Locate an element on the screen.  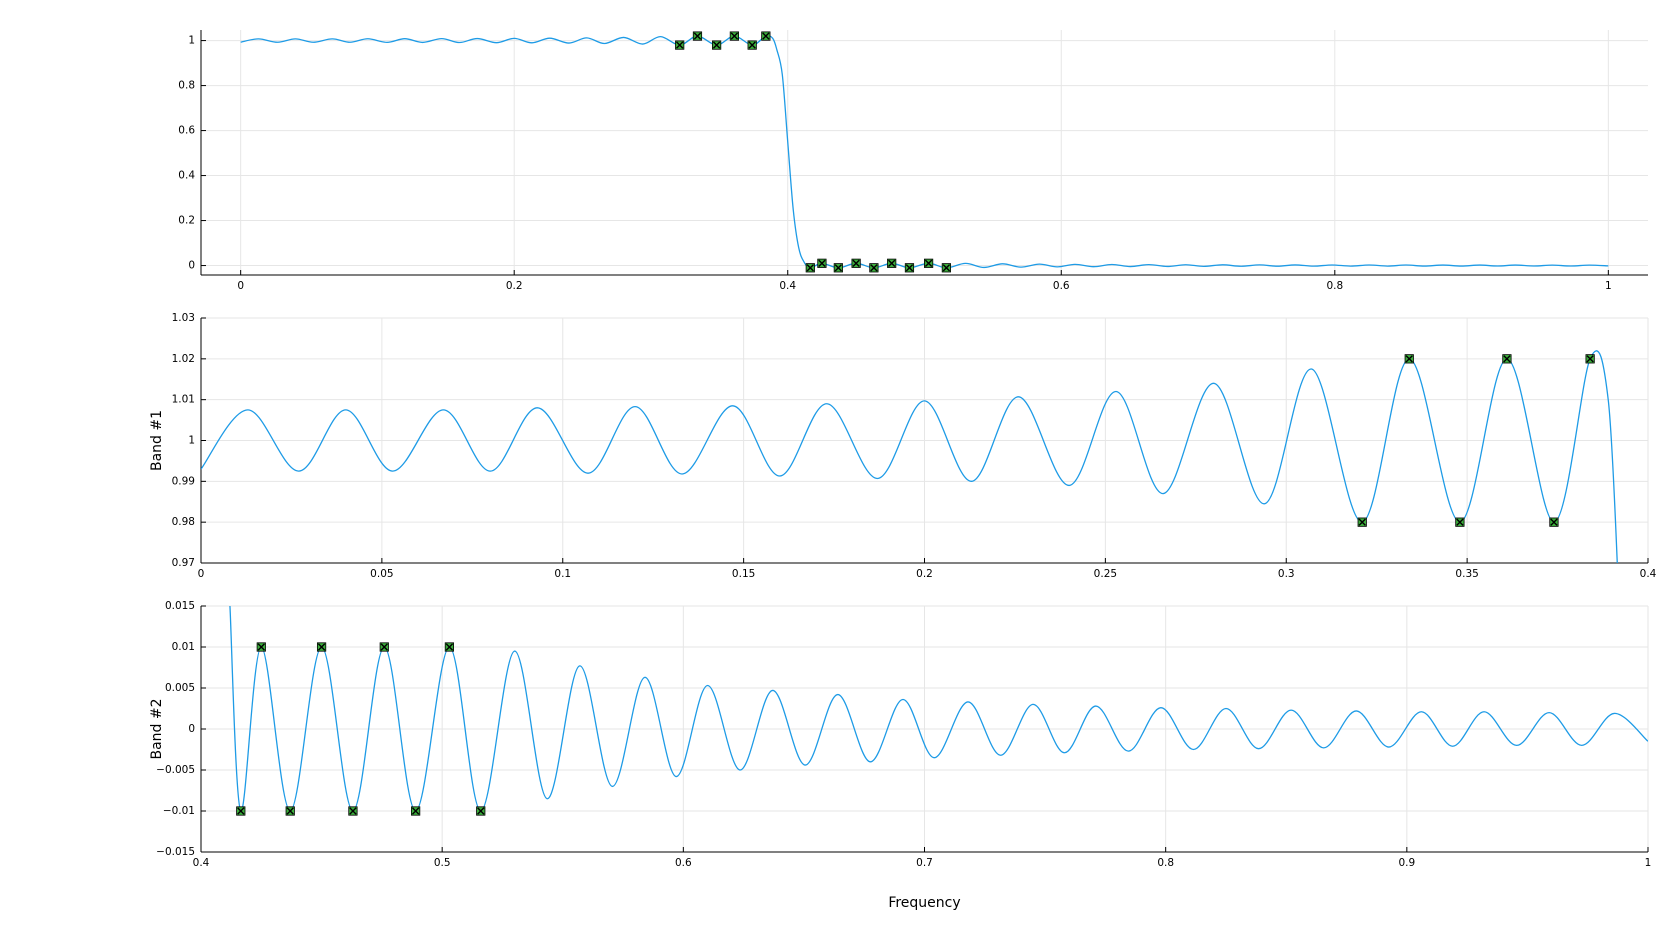
y-tick-label: 1.01 is located at coordinates (183, 400).